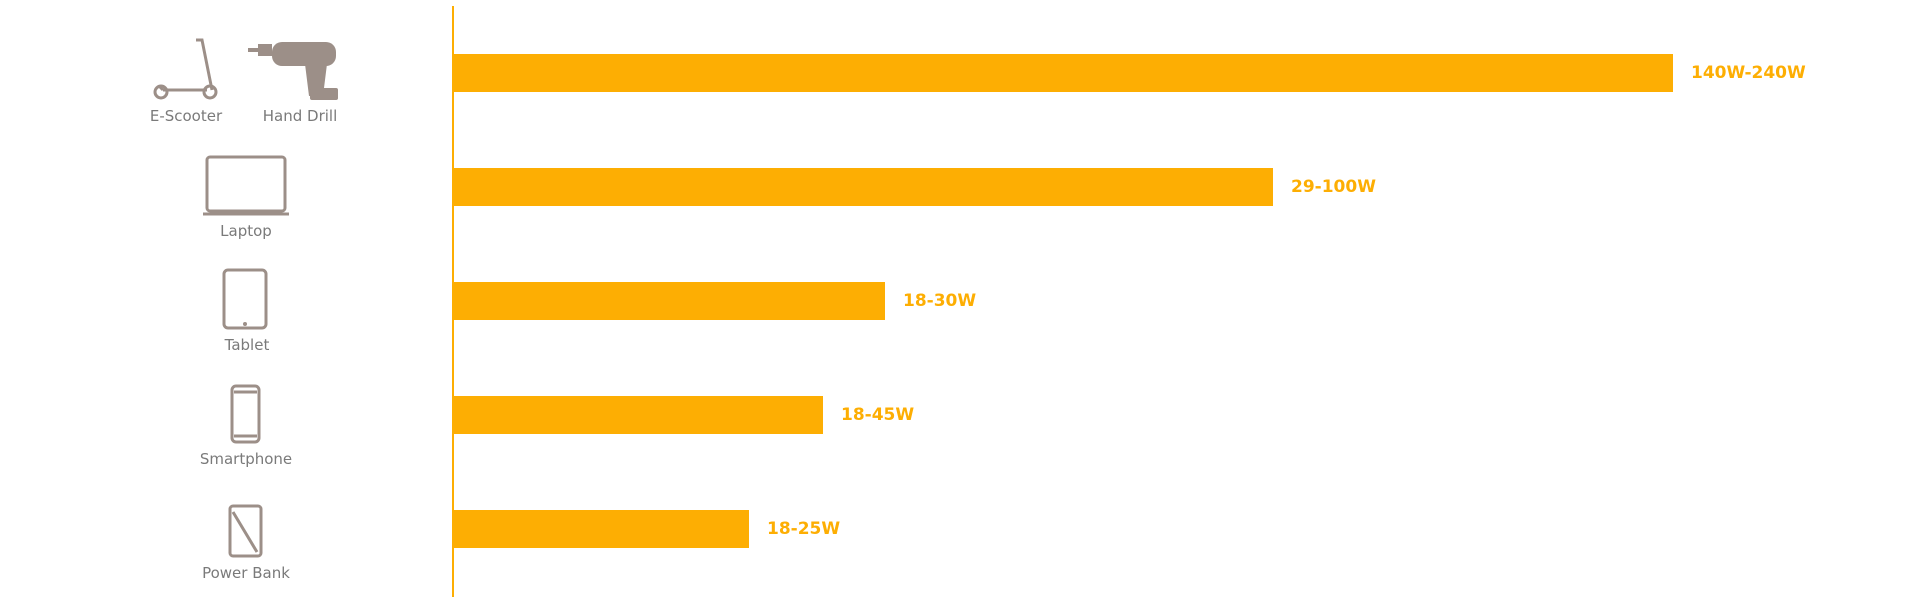 The height and width of the screenshot is (600, 1920). Describe the element at coordinates (293, 71) in the screenshot. I see `drill-icon` at that location.